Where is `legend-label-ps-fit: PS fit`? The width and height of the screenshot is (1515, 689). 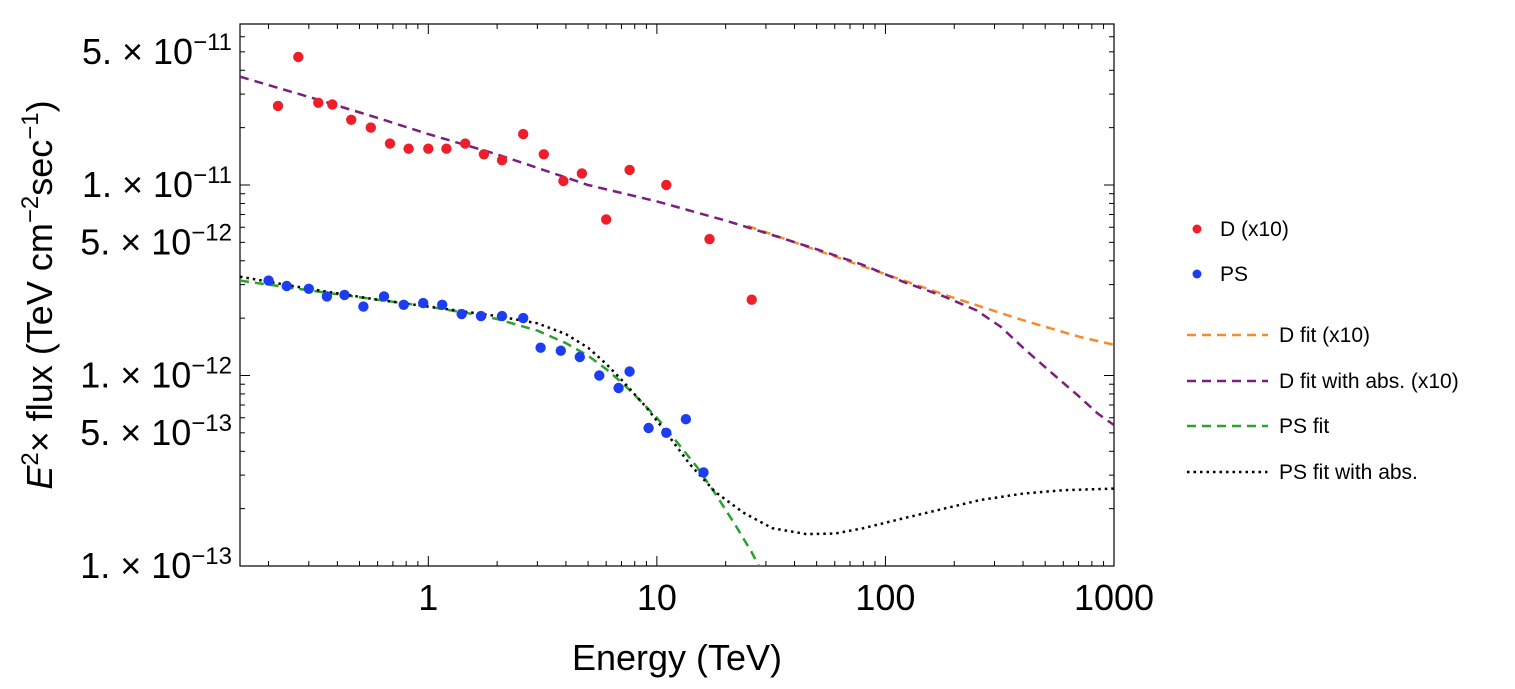
legend-label-ps-fit: PS fit is located at coordinates (1304, 426).